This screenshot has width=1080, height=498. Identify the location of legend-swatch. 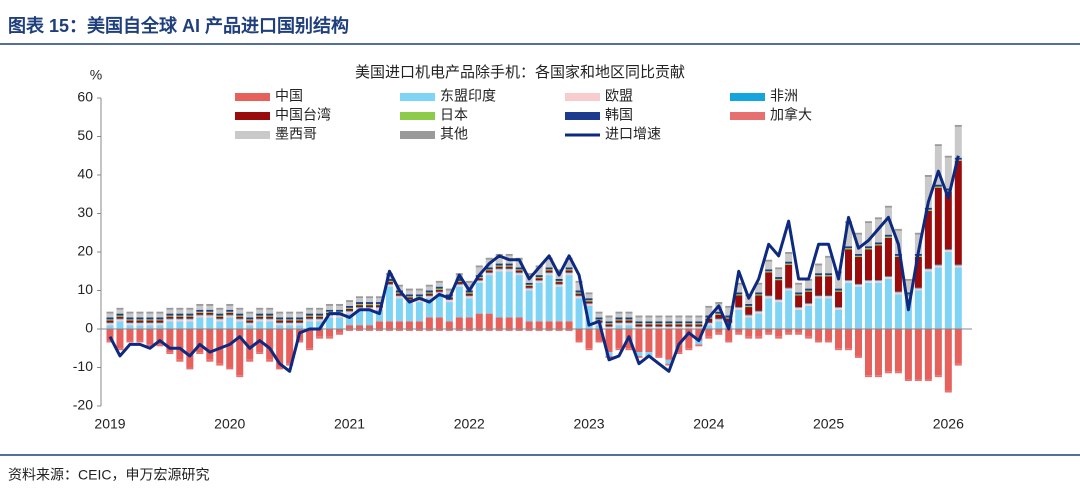
(747, 116).